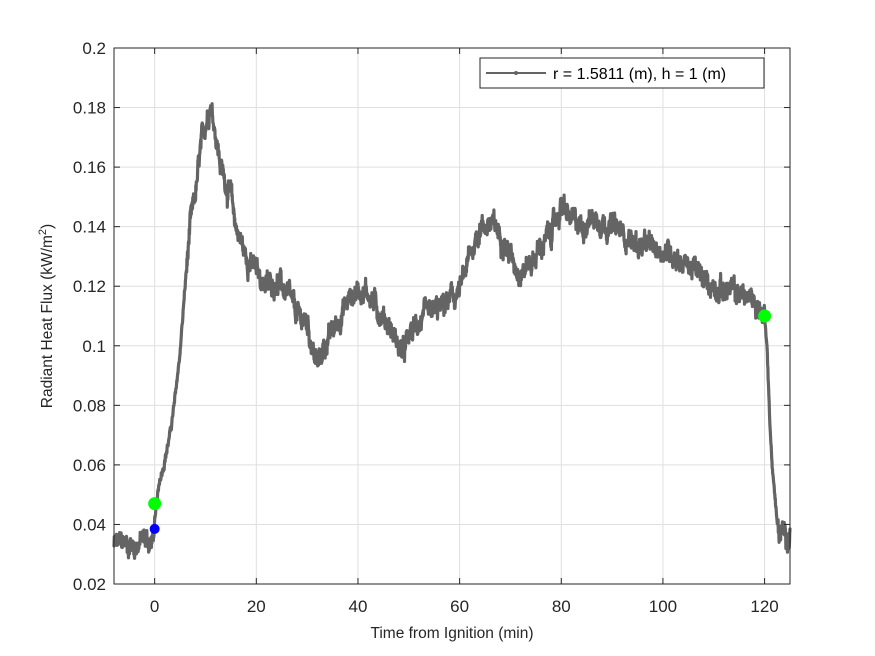 The width and height of the screenshot is (875, 656). I want to click on legend-marker-icon, so click(516, 73).